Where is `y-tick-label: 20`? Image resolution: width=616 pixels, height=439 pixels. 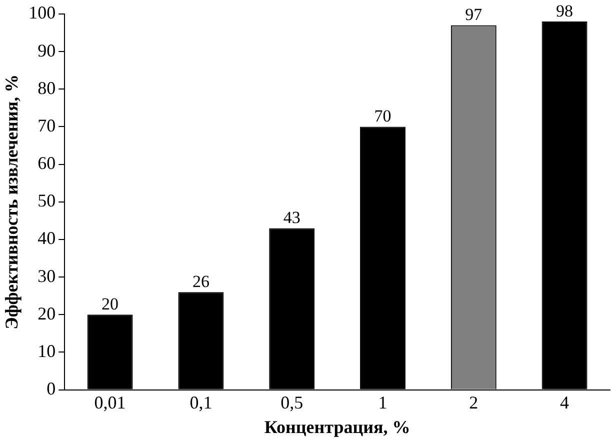
y-tick-label: 20 is located at coordinates (47, 313).